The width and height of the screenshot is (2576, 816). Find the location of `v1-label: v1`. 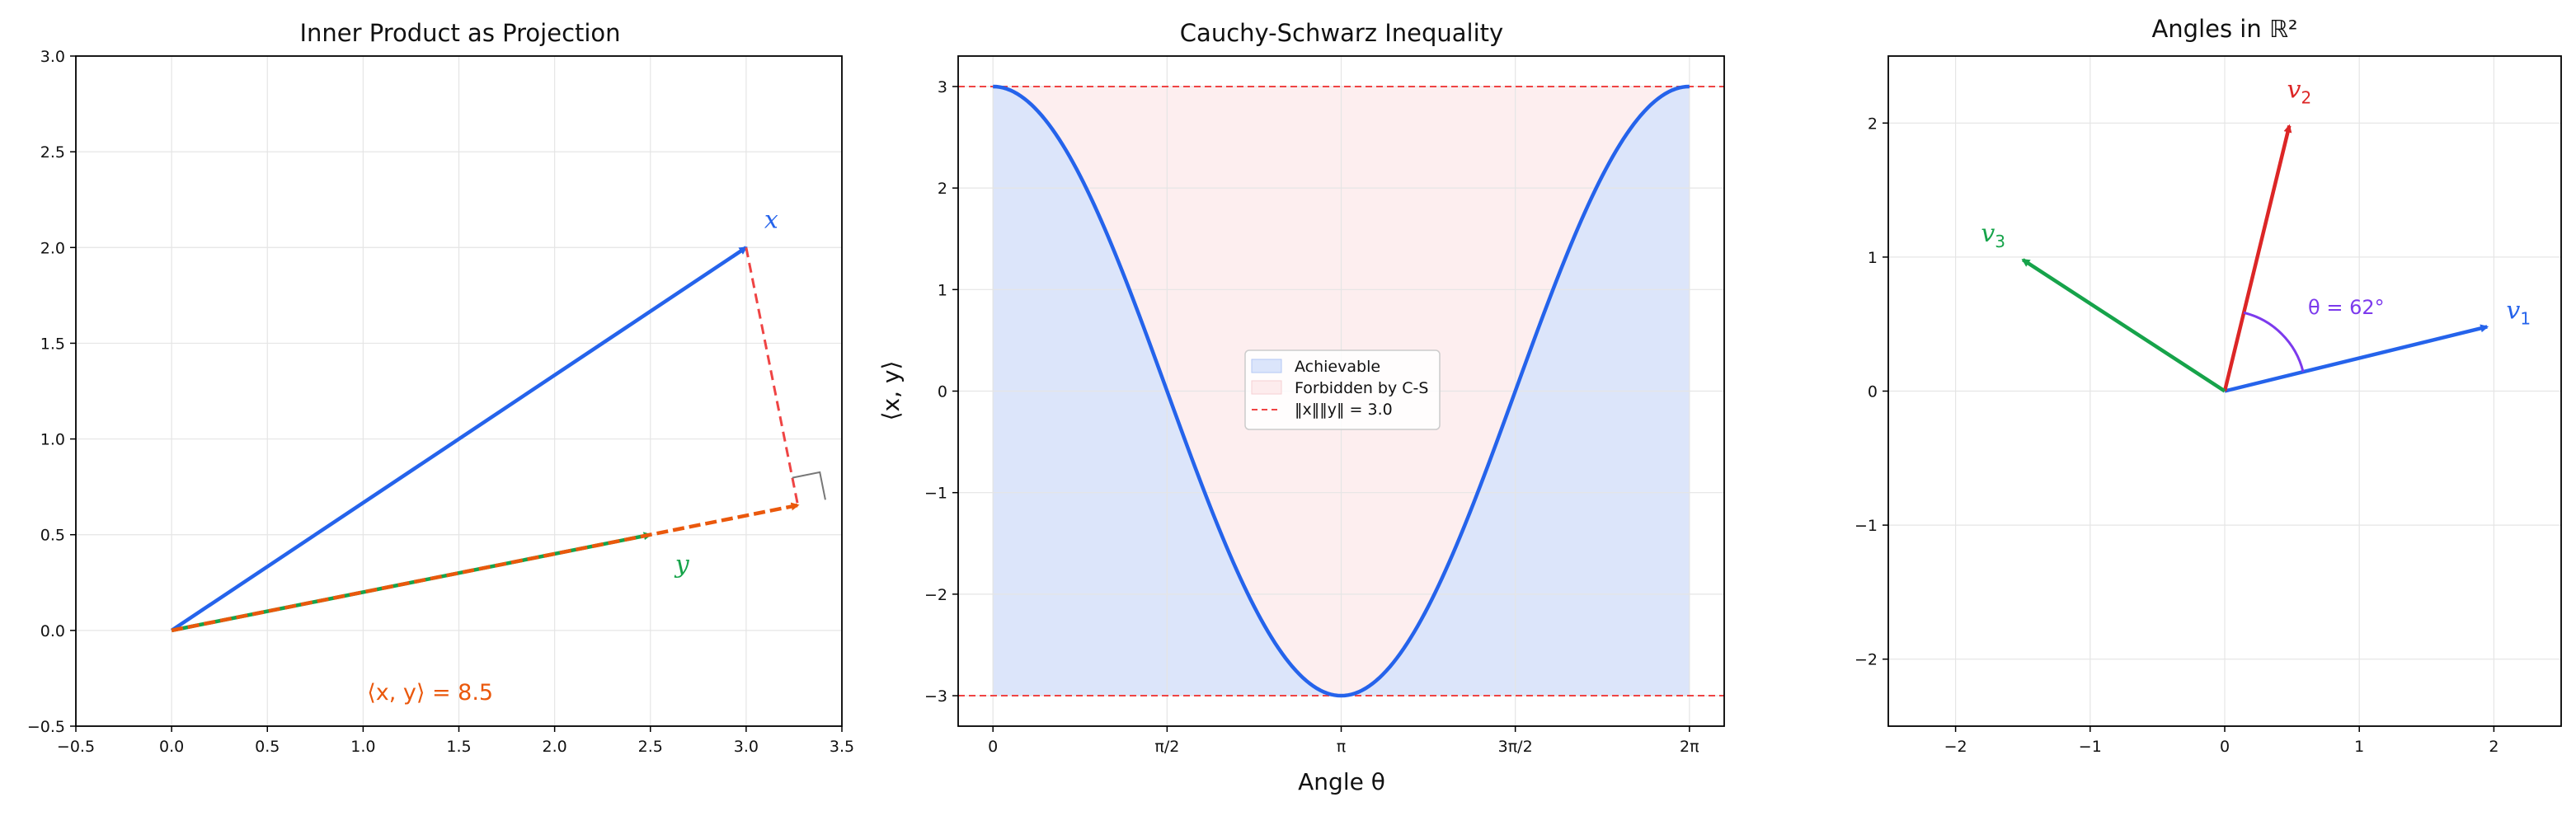

v1-label: v1 is located at coordinates (2518, 312).